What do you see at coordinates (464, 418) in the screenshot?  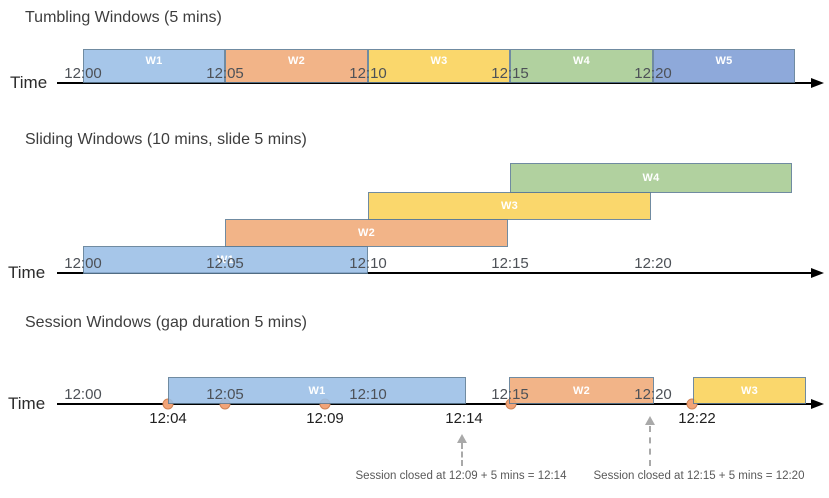 I see `event-time-label-1214: 12:14` at bounding box center [464, 418].